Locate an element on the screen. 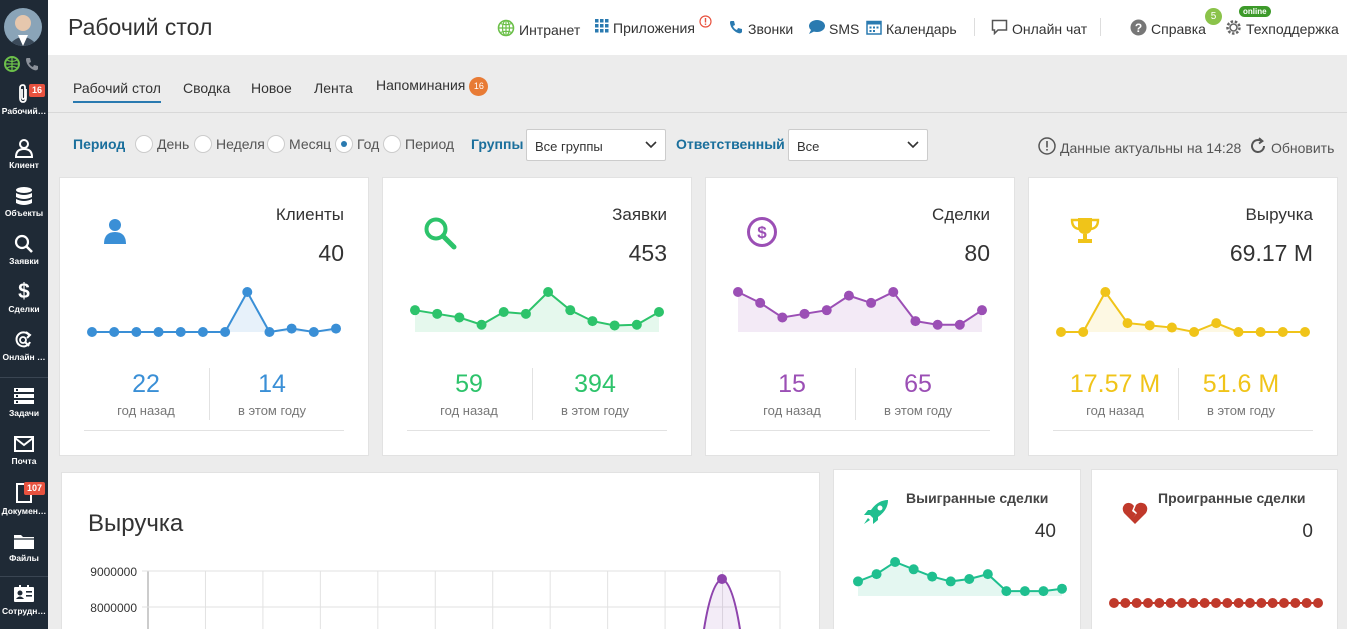  tab-new: Новое is located at coordinates (271, 88).